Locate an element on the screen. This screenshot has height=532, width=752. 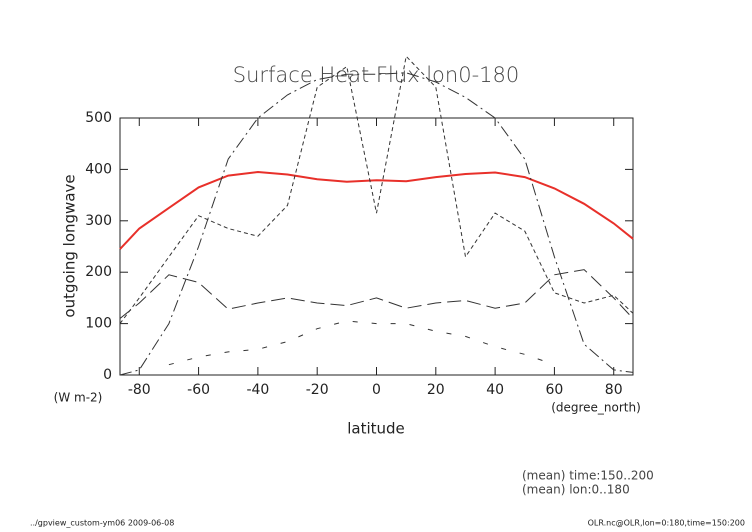
y-tick-label: 200 is located at coordinates (98, 272).